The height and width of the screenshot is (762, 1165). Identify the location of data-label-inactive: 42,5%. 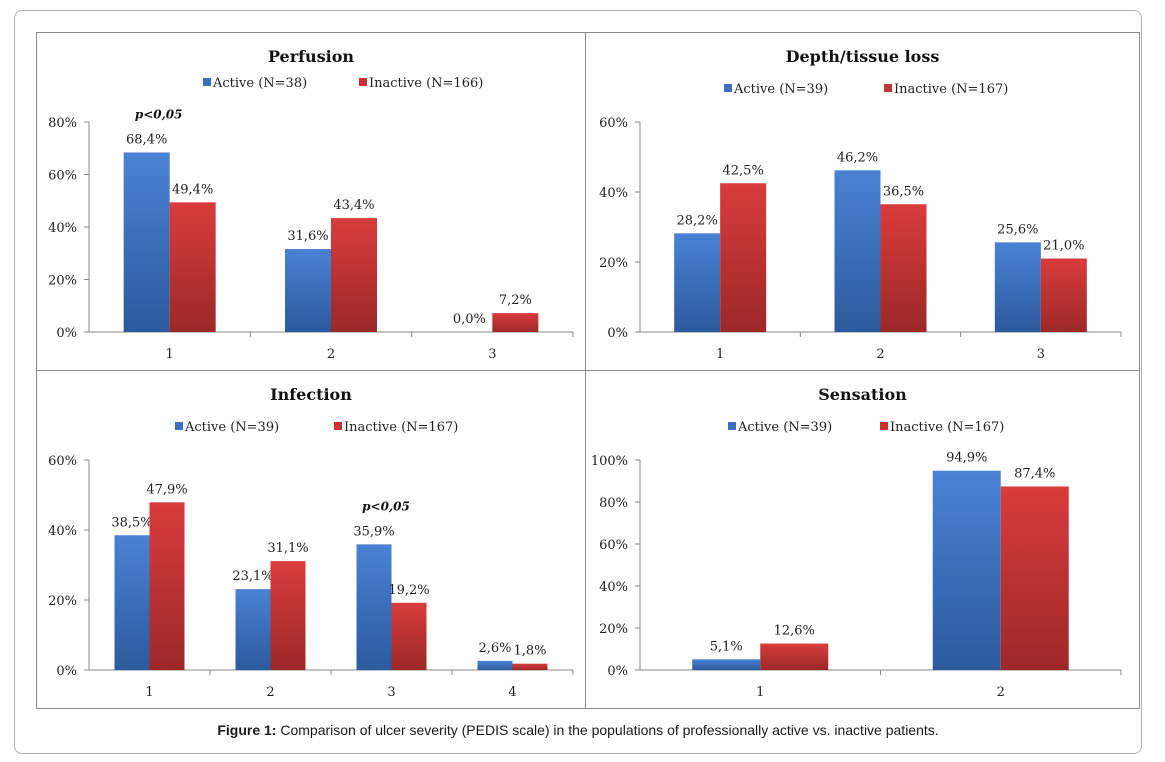
(743, 170).